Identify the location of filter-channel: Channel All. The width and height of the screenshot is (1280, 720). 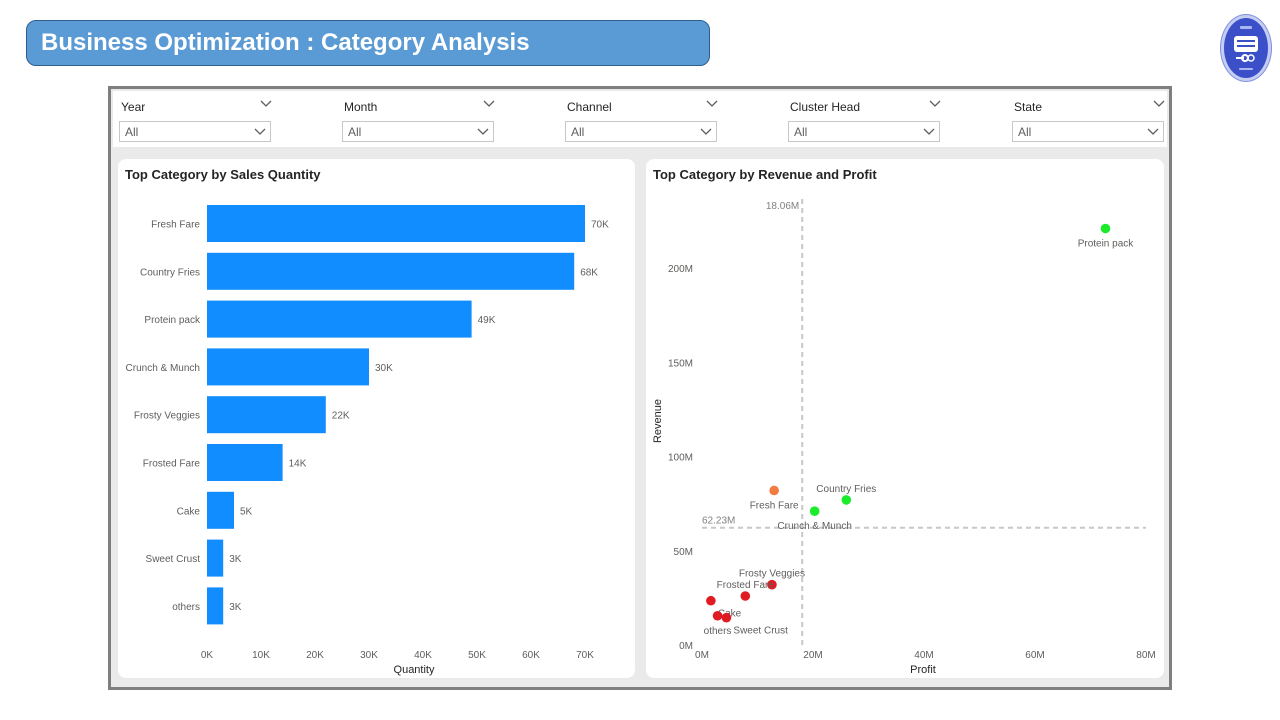
(638, 119).